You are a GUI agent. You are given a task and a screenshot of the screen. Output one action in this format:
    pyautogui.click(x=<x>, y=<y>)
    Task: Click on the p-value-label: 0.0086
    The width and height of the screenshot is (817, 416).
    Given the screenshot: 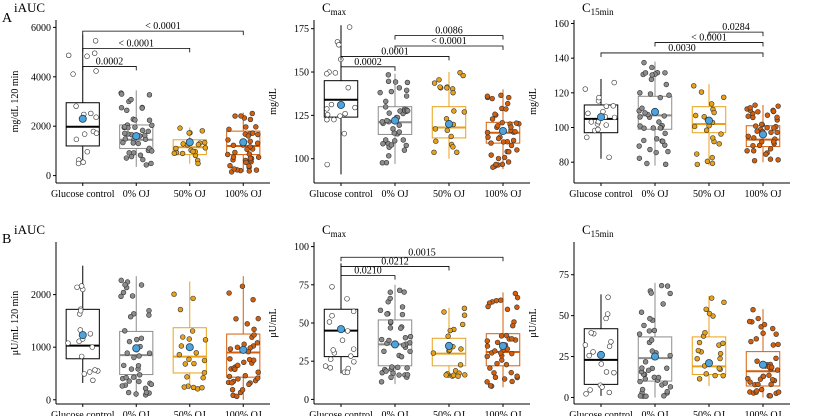 What is the action you would take?
    pyautogui.click(x=449, y=31)
    